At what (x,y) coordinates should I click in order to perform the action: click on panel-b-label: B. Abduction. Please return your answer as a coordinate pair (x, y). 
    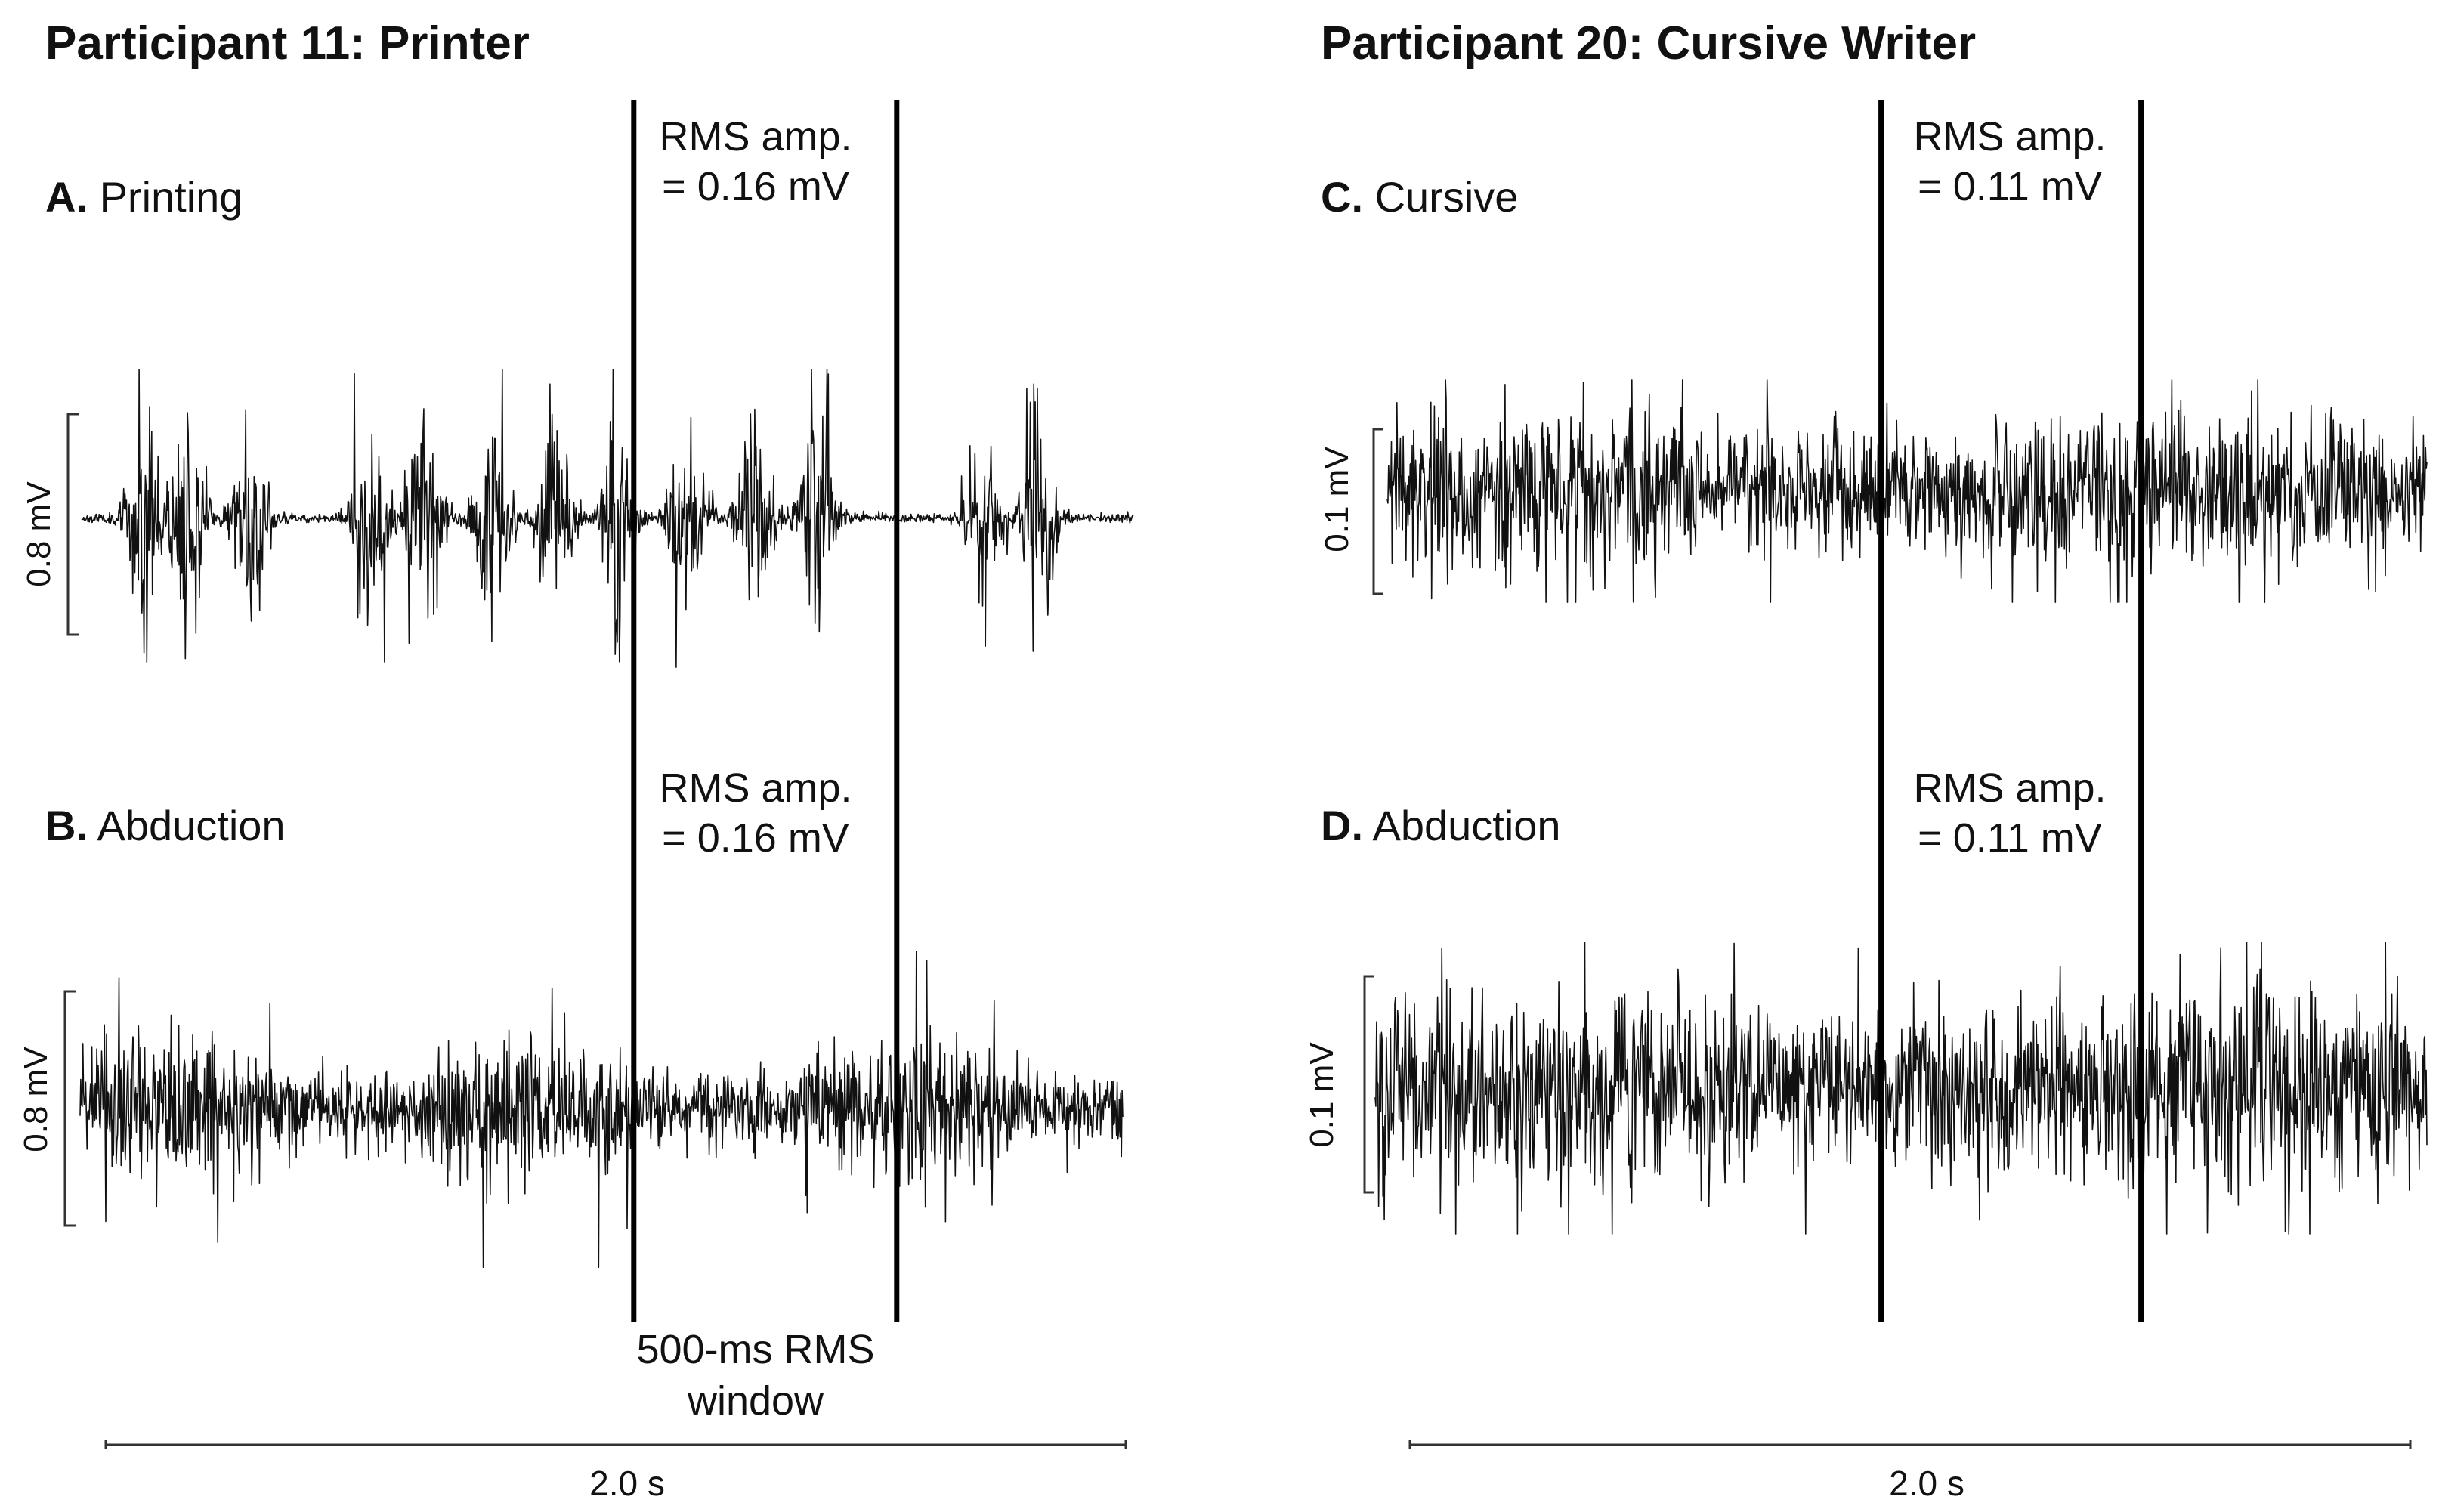
    Looking at the image, I should click on (165, 825).